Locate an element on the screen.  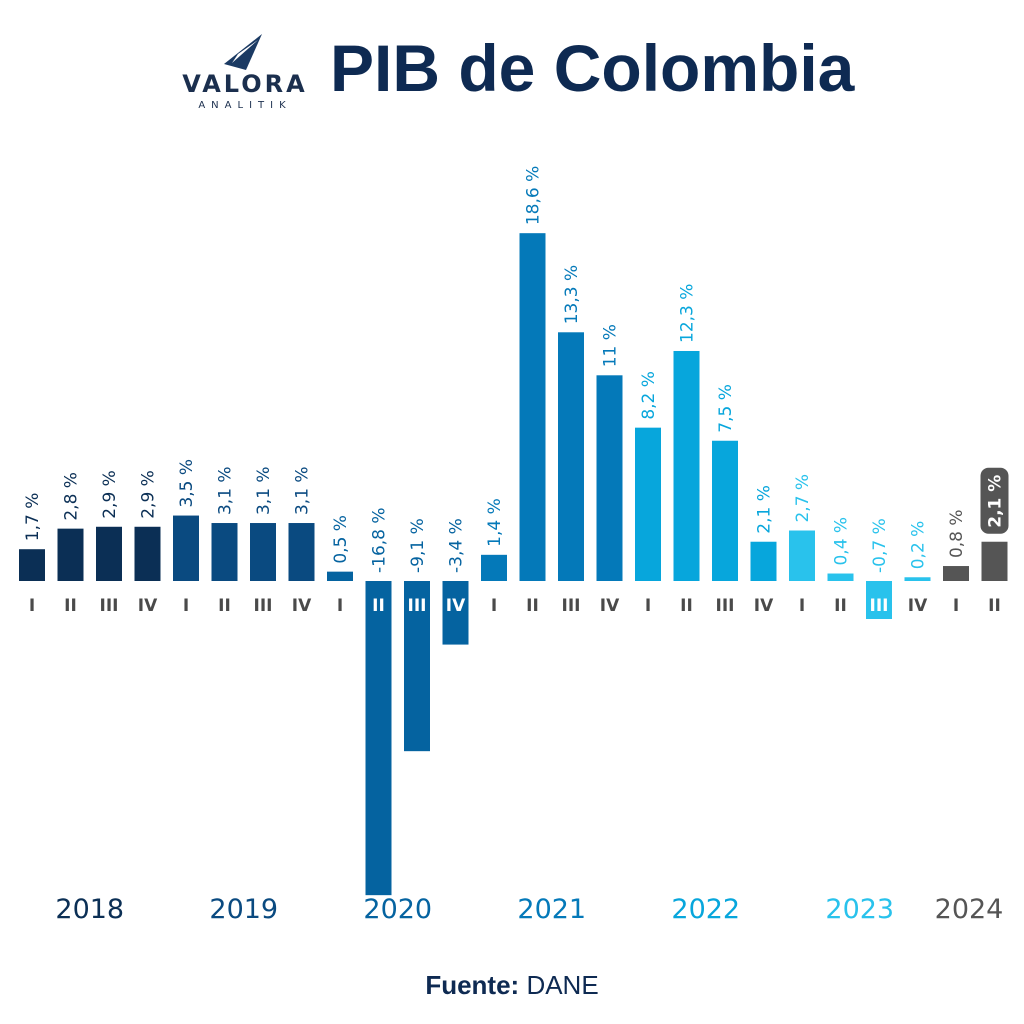
bar-2021-III is located at coordinates (571, 456).